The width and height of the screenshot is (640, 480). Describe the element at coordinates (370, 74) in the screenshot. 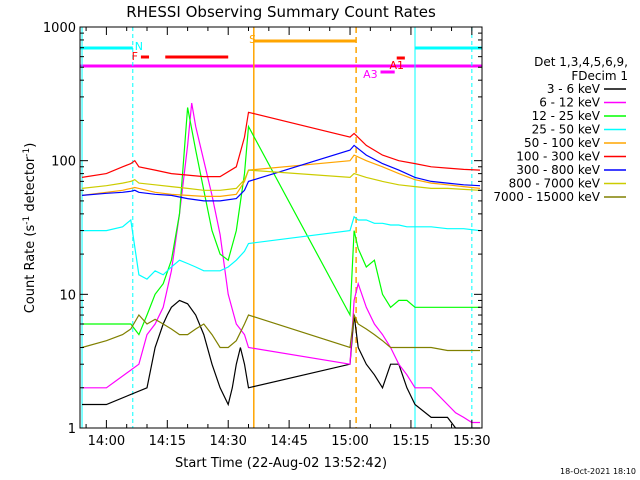

I see `band-label-a3: A3` at that location.